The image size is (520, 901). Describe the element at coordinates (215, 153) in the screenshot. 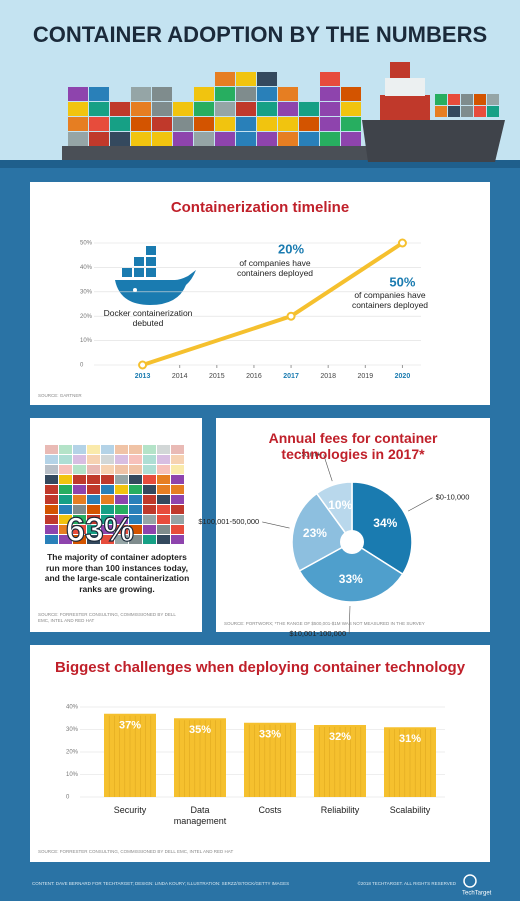

I see `dock` at that location.